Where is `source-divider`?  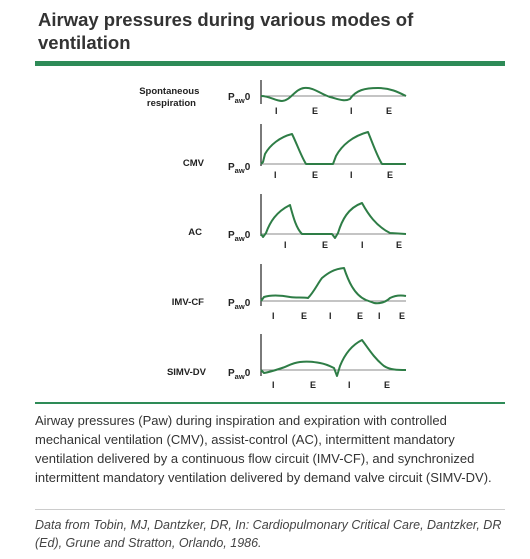
source-divider is located at coordinates (270, 509).